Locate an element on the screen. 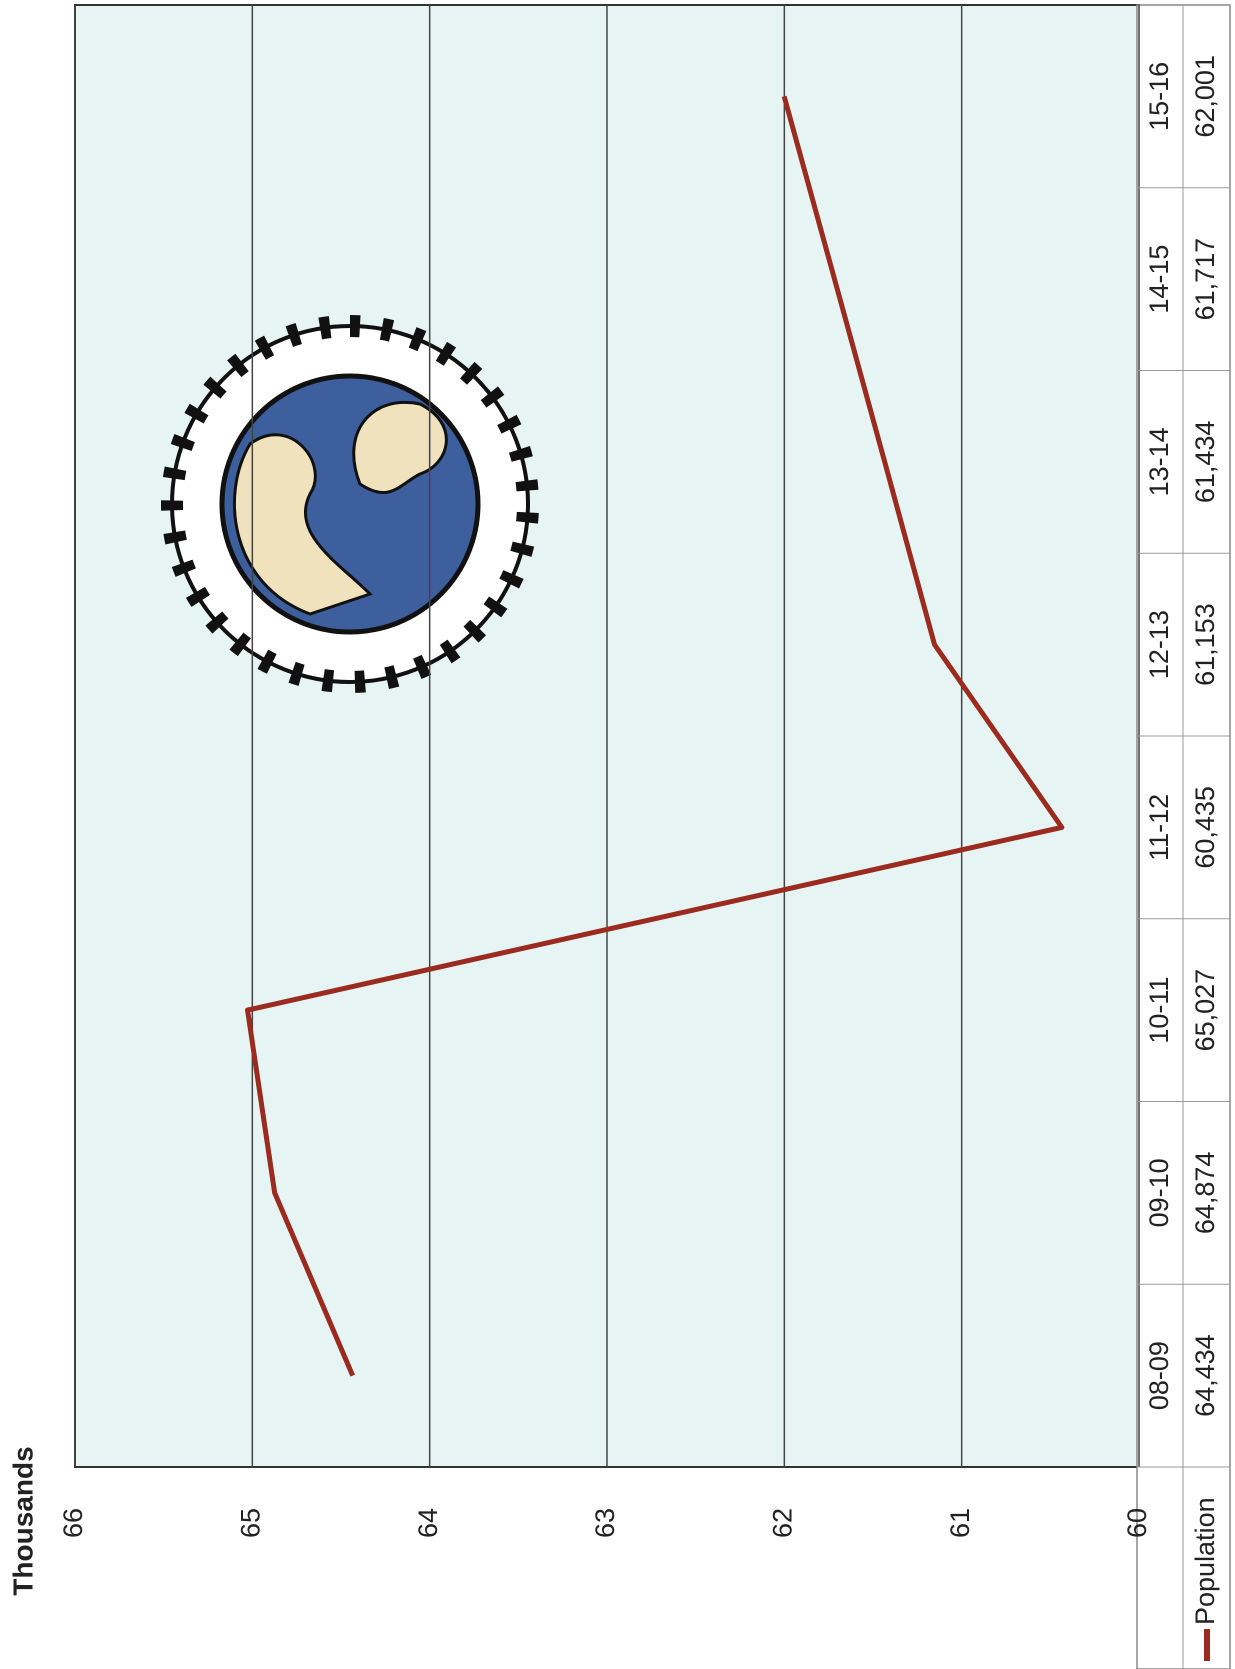 The width and height of the screenshot is (1235, 1669). value-label: 65,027 is located at coordinates (1205, 1010).